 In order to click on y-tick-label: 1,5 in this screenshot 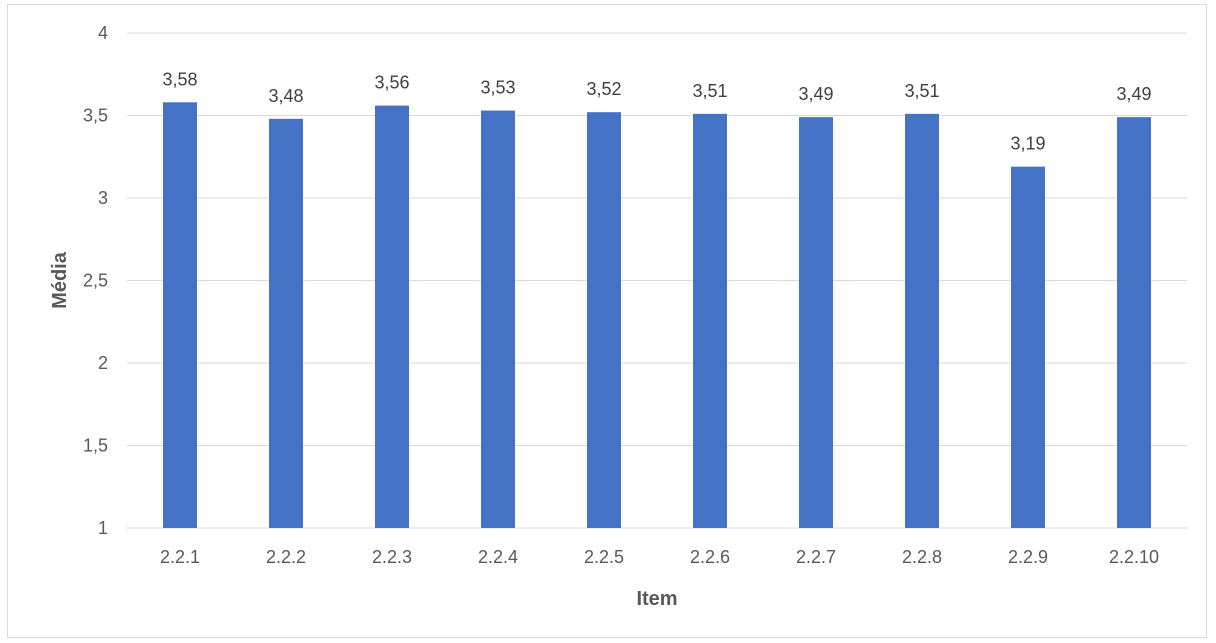, I will do `click(95, 446)`.